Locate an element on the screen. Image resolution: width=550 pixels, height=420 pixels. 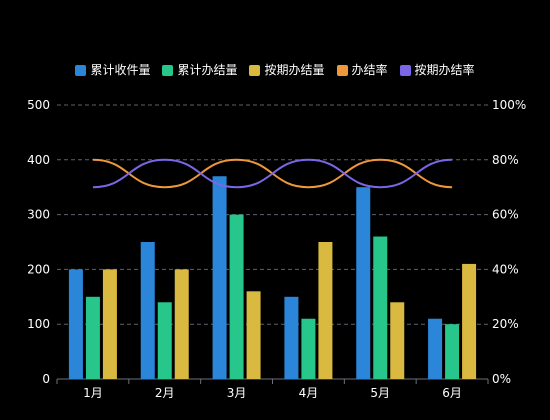
x-tick-label: 4月 is located at coordinates (309, 393).